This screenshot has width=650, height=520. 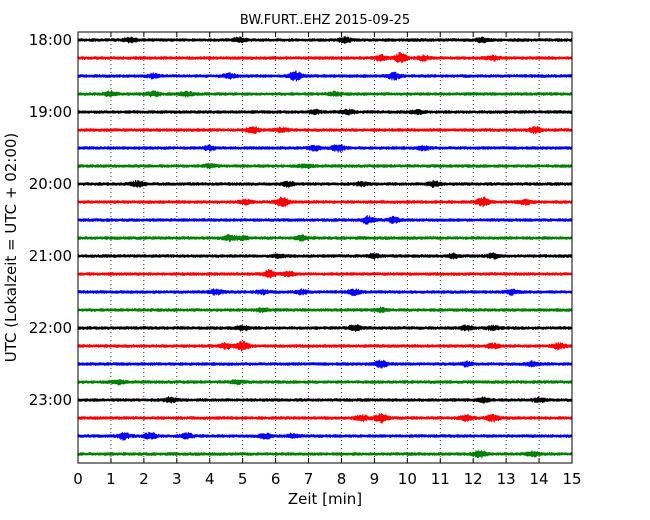 What do you see at coordinates (407, 479) in the screenshot?
I see `x-tick-label: 10` at bounding box center [407, 479].